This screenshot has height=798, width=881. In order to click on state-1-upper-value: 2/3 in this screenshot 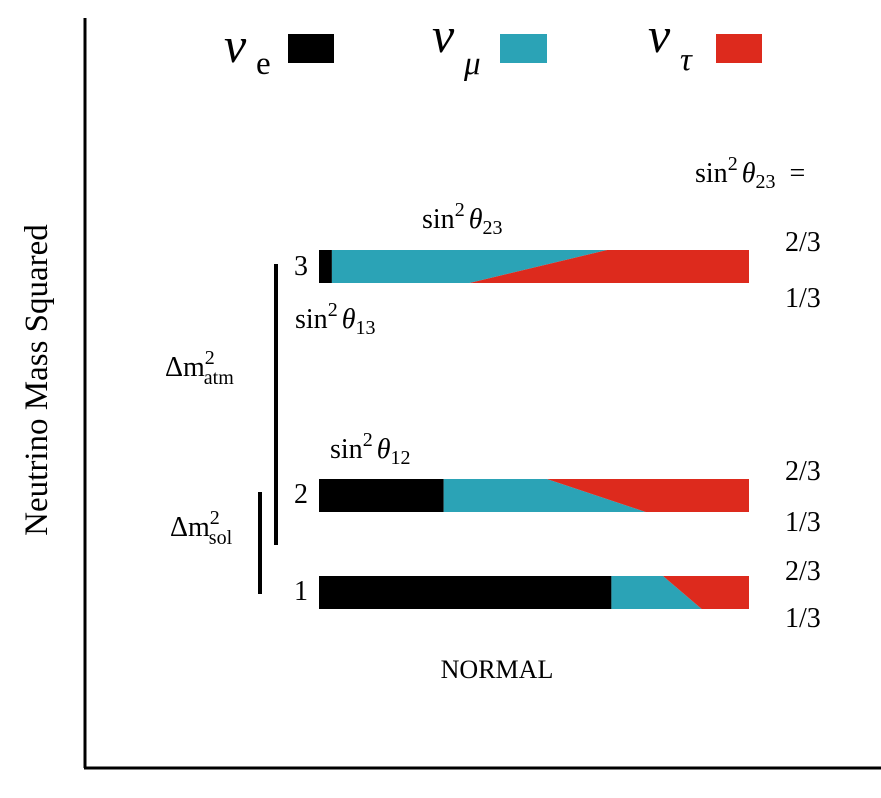, I will do `click(803, 571)`.